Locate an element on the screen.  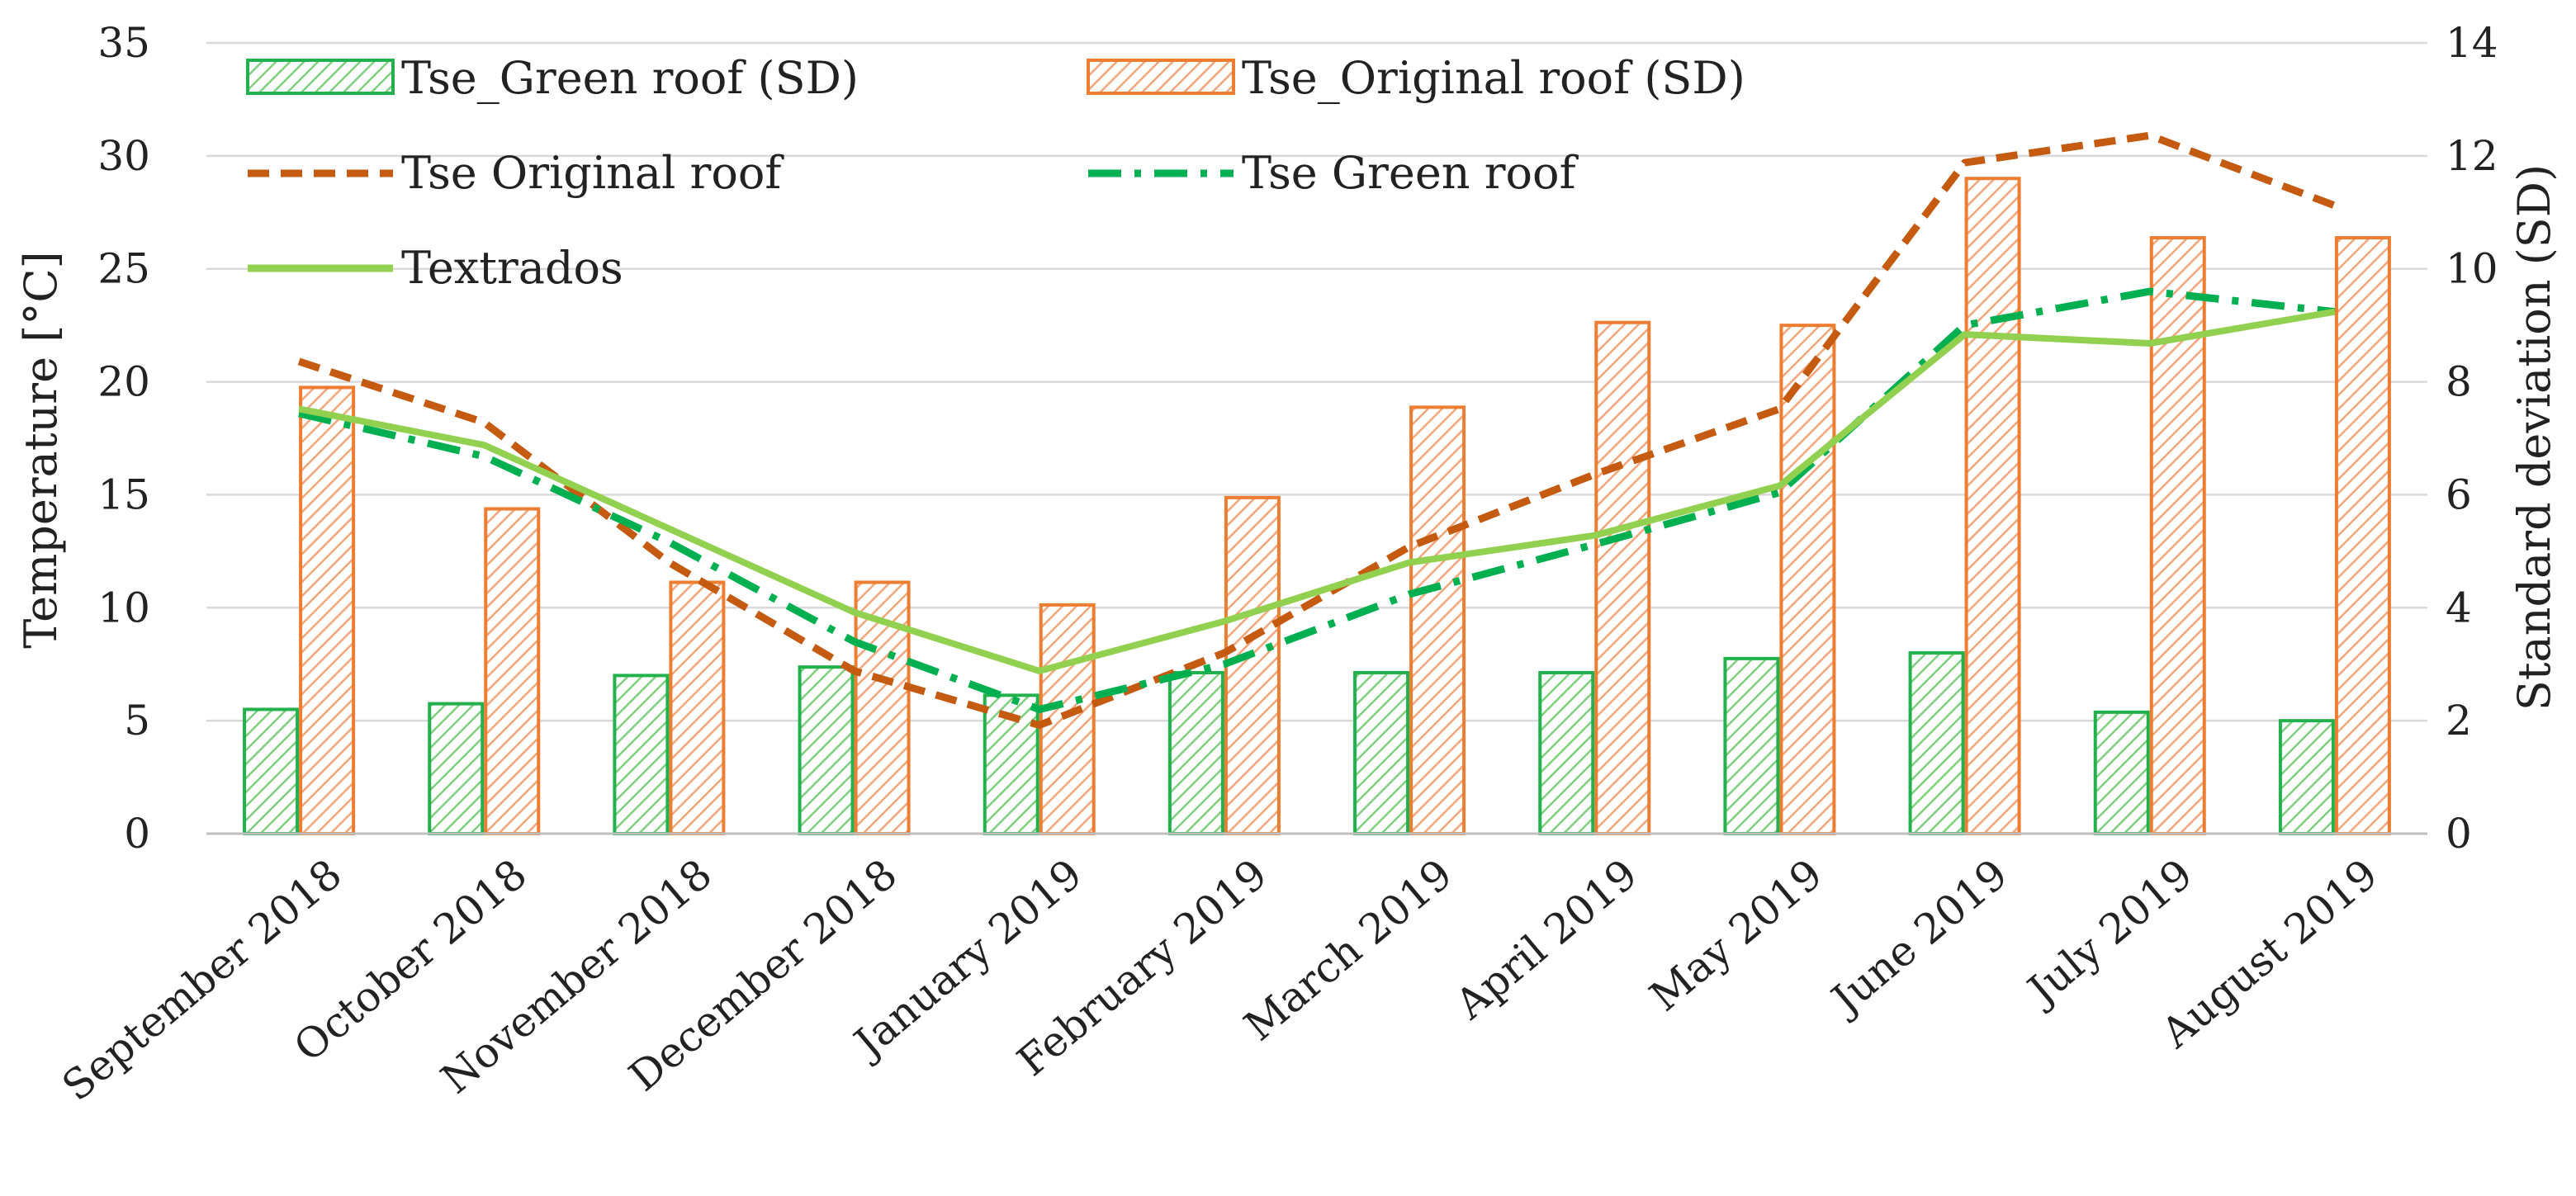
y-axis-right-title: Standard deviation (SD) is located at coordinates (2534, 437).